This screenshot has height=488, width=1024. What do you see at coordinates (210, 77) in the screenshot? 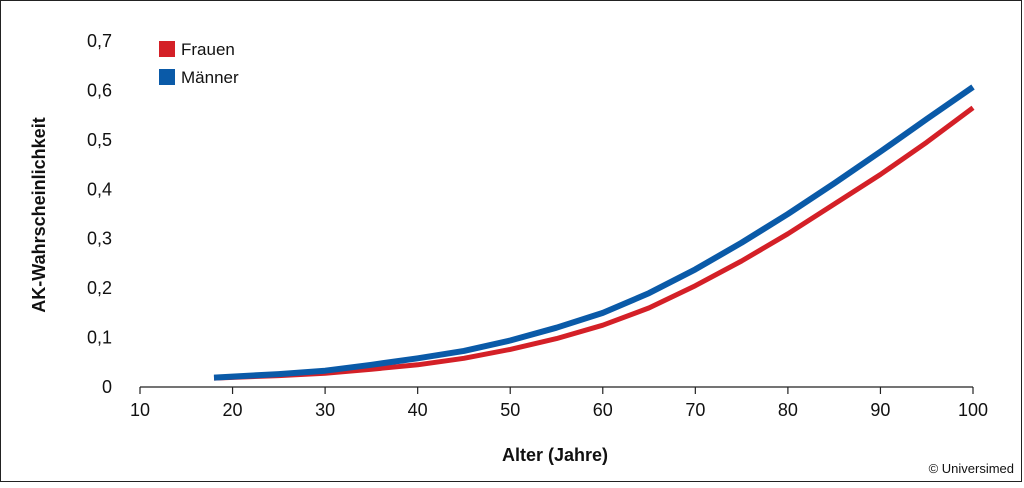
I see `legend-label: Männer` at bounding box center [210, 77].